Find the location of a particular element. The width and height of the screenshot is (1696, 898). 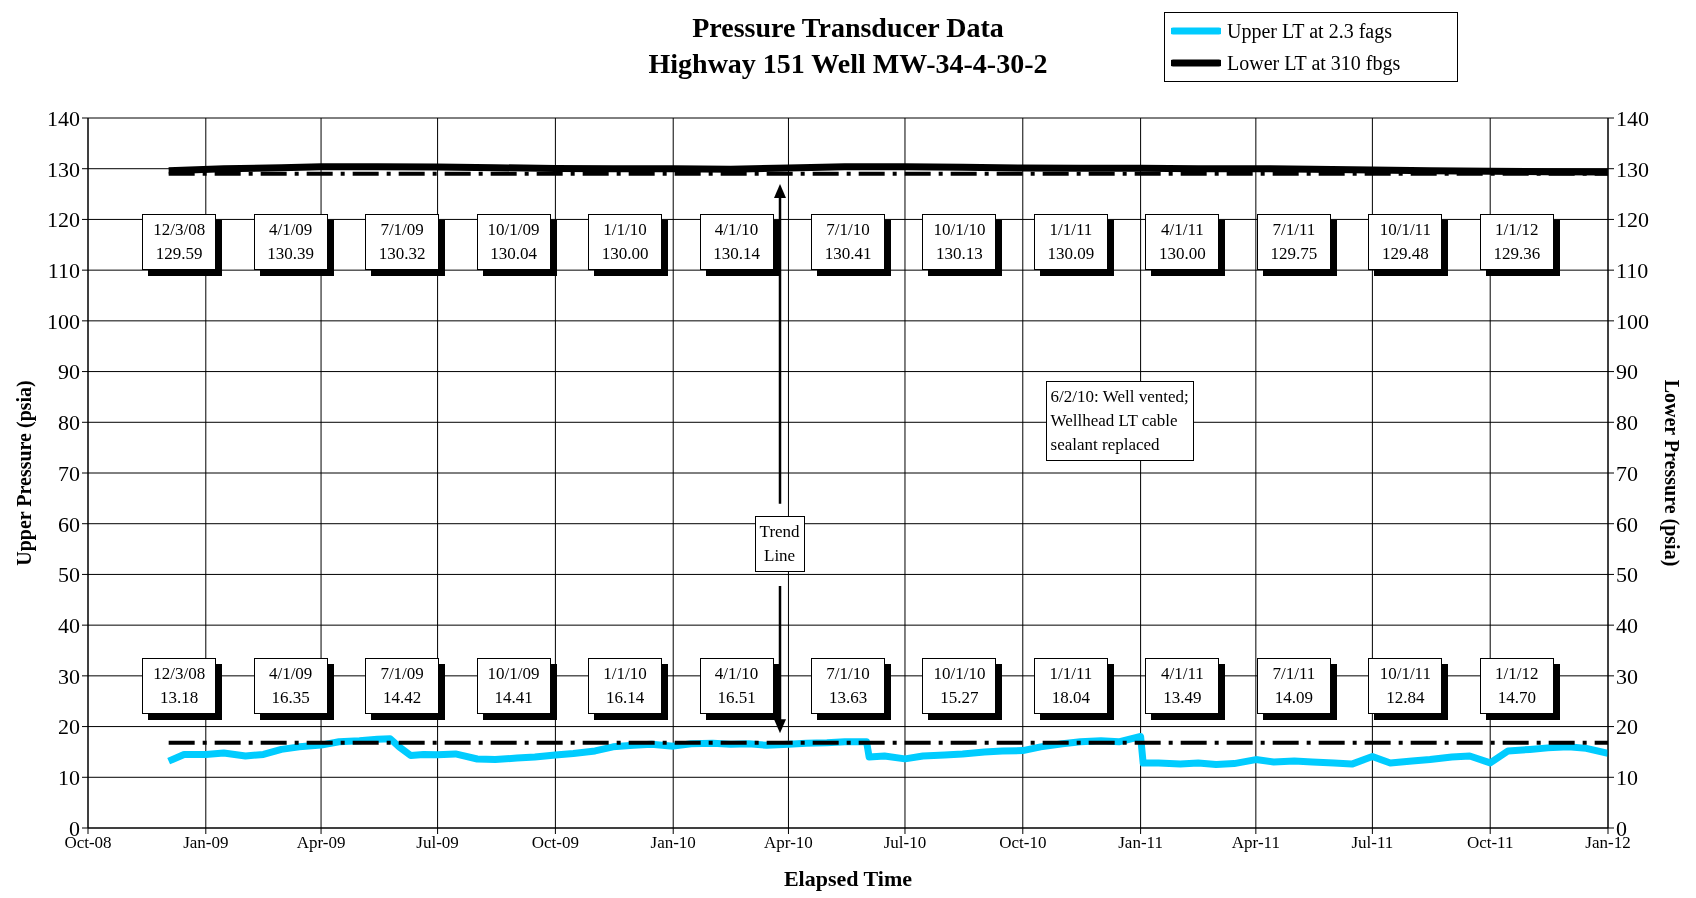

annotation: 7/1/11 129.75 is located at coordinates (1294, 242).